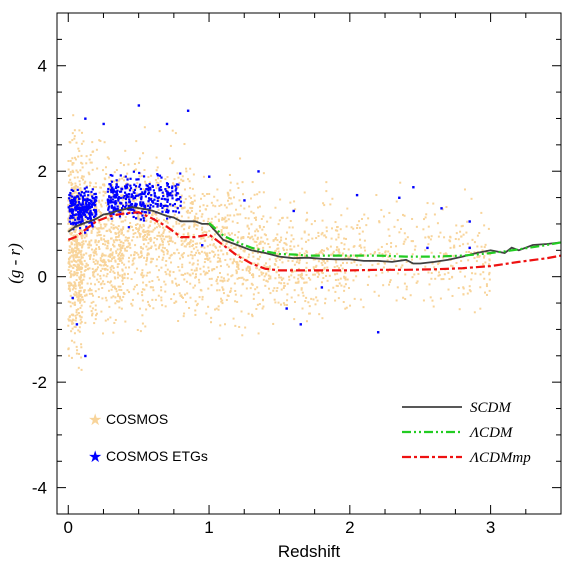 The width and height of the screenshot is (563, 561). Describe the element at coordinates (206, 209) in the screenshot. I see `cosmos-point-2018` at that location.